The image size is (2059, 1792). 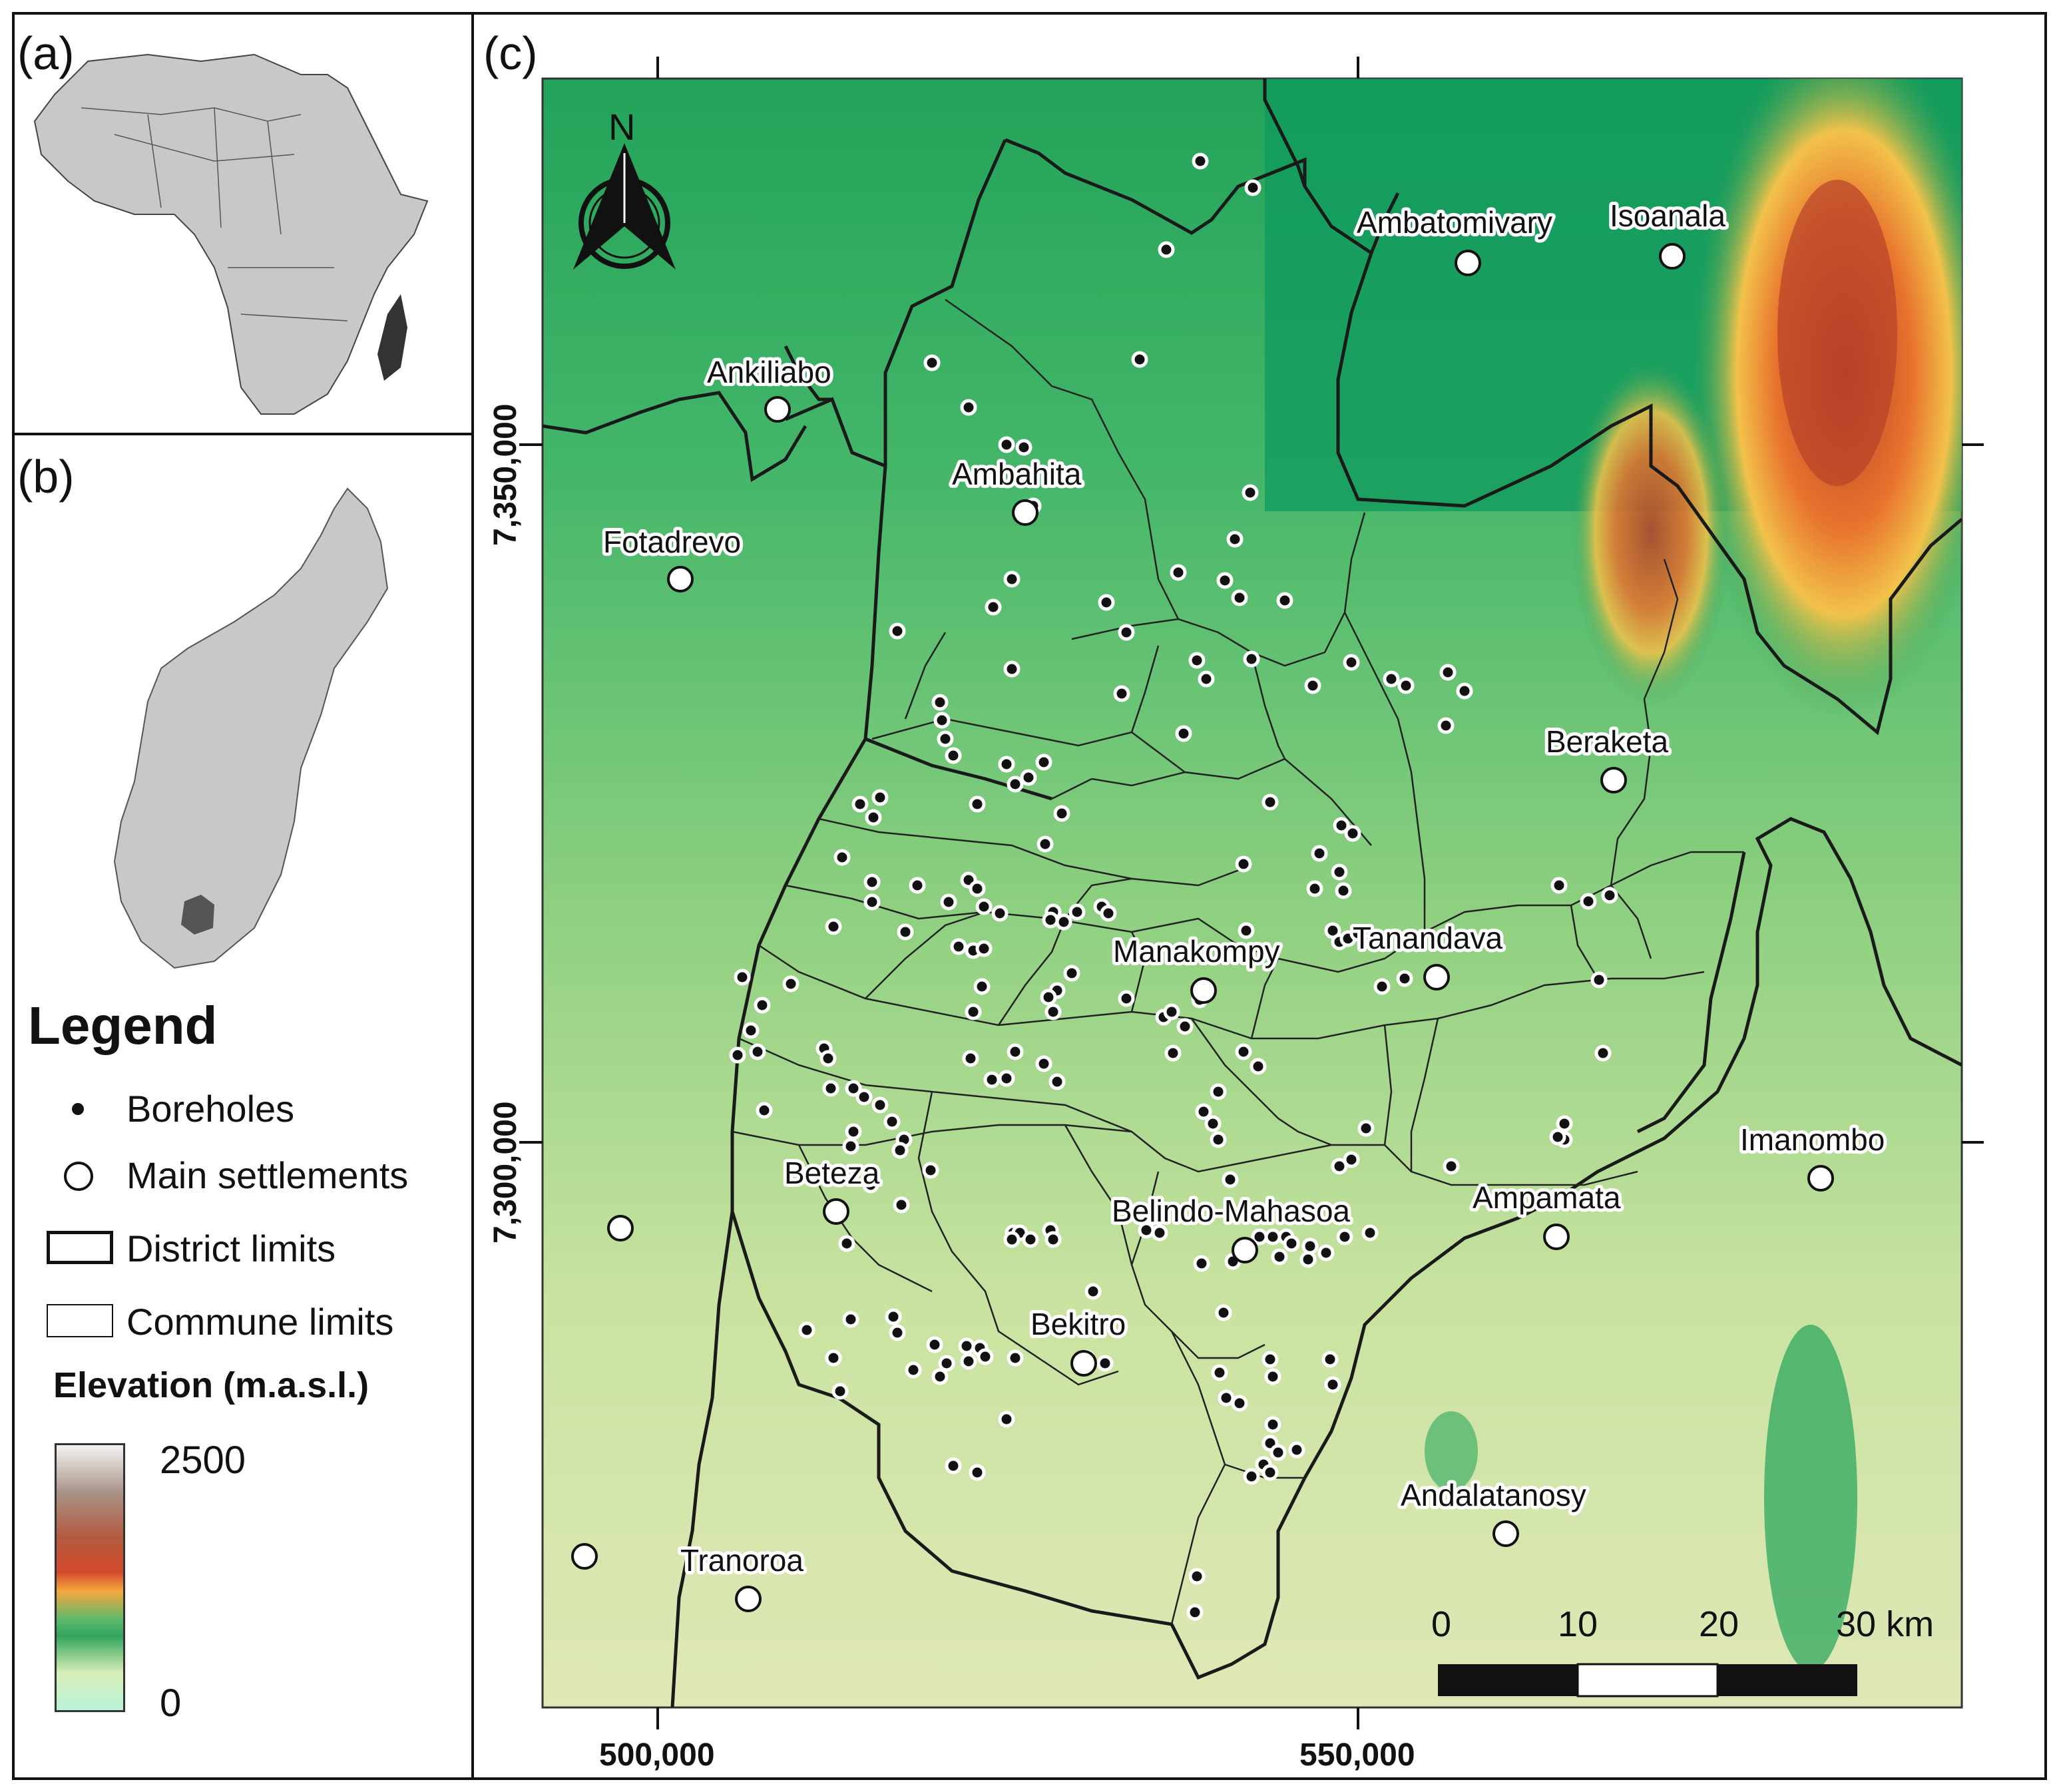 I want to click on label-manakompy: Manakompy, so click(x=1197, y=951).